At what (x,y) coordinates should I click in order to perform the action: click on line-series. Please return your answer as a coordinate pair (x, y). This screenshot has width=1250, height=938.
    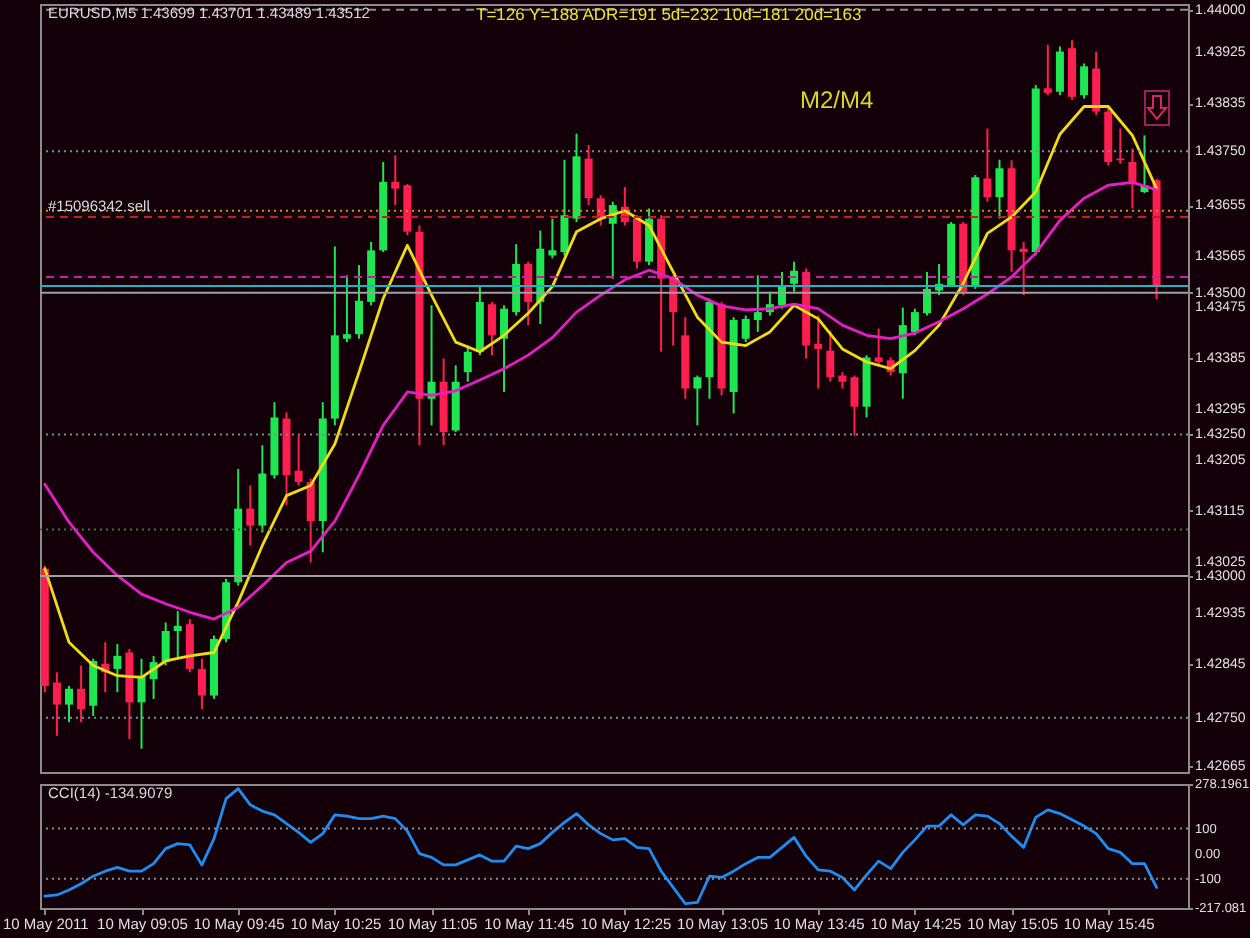
    Looking at the image, I should click on (600, 846).